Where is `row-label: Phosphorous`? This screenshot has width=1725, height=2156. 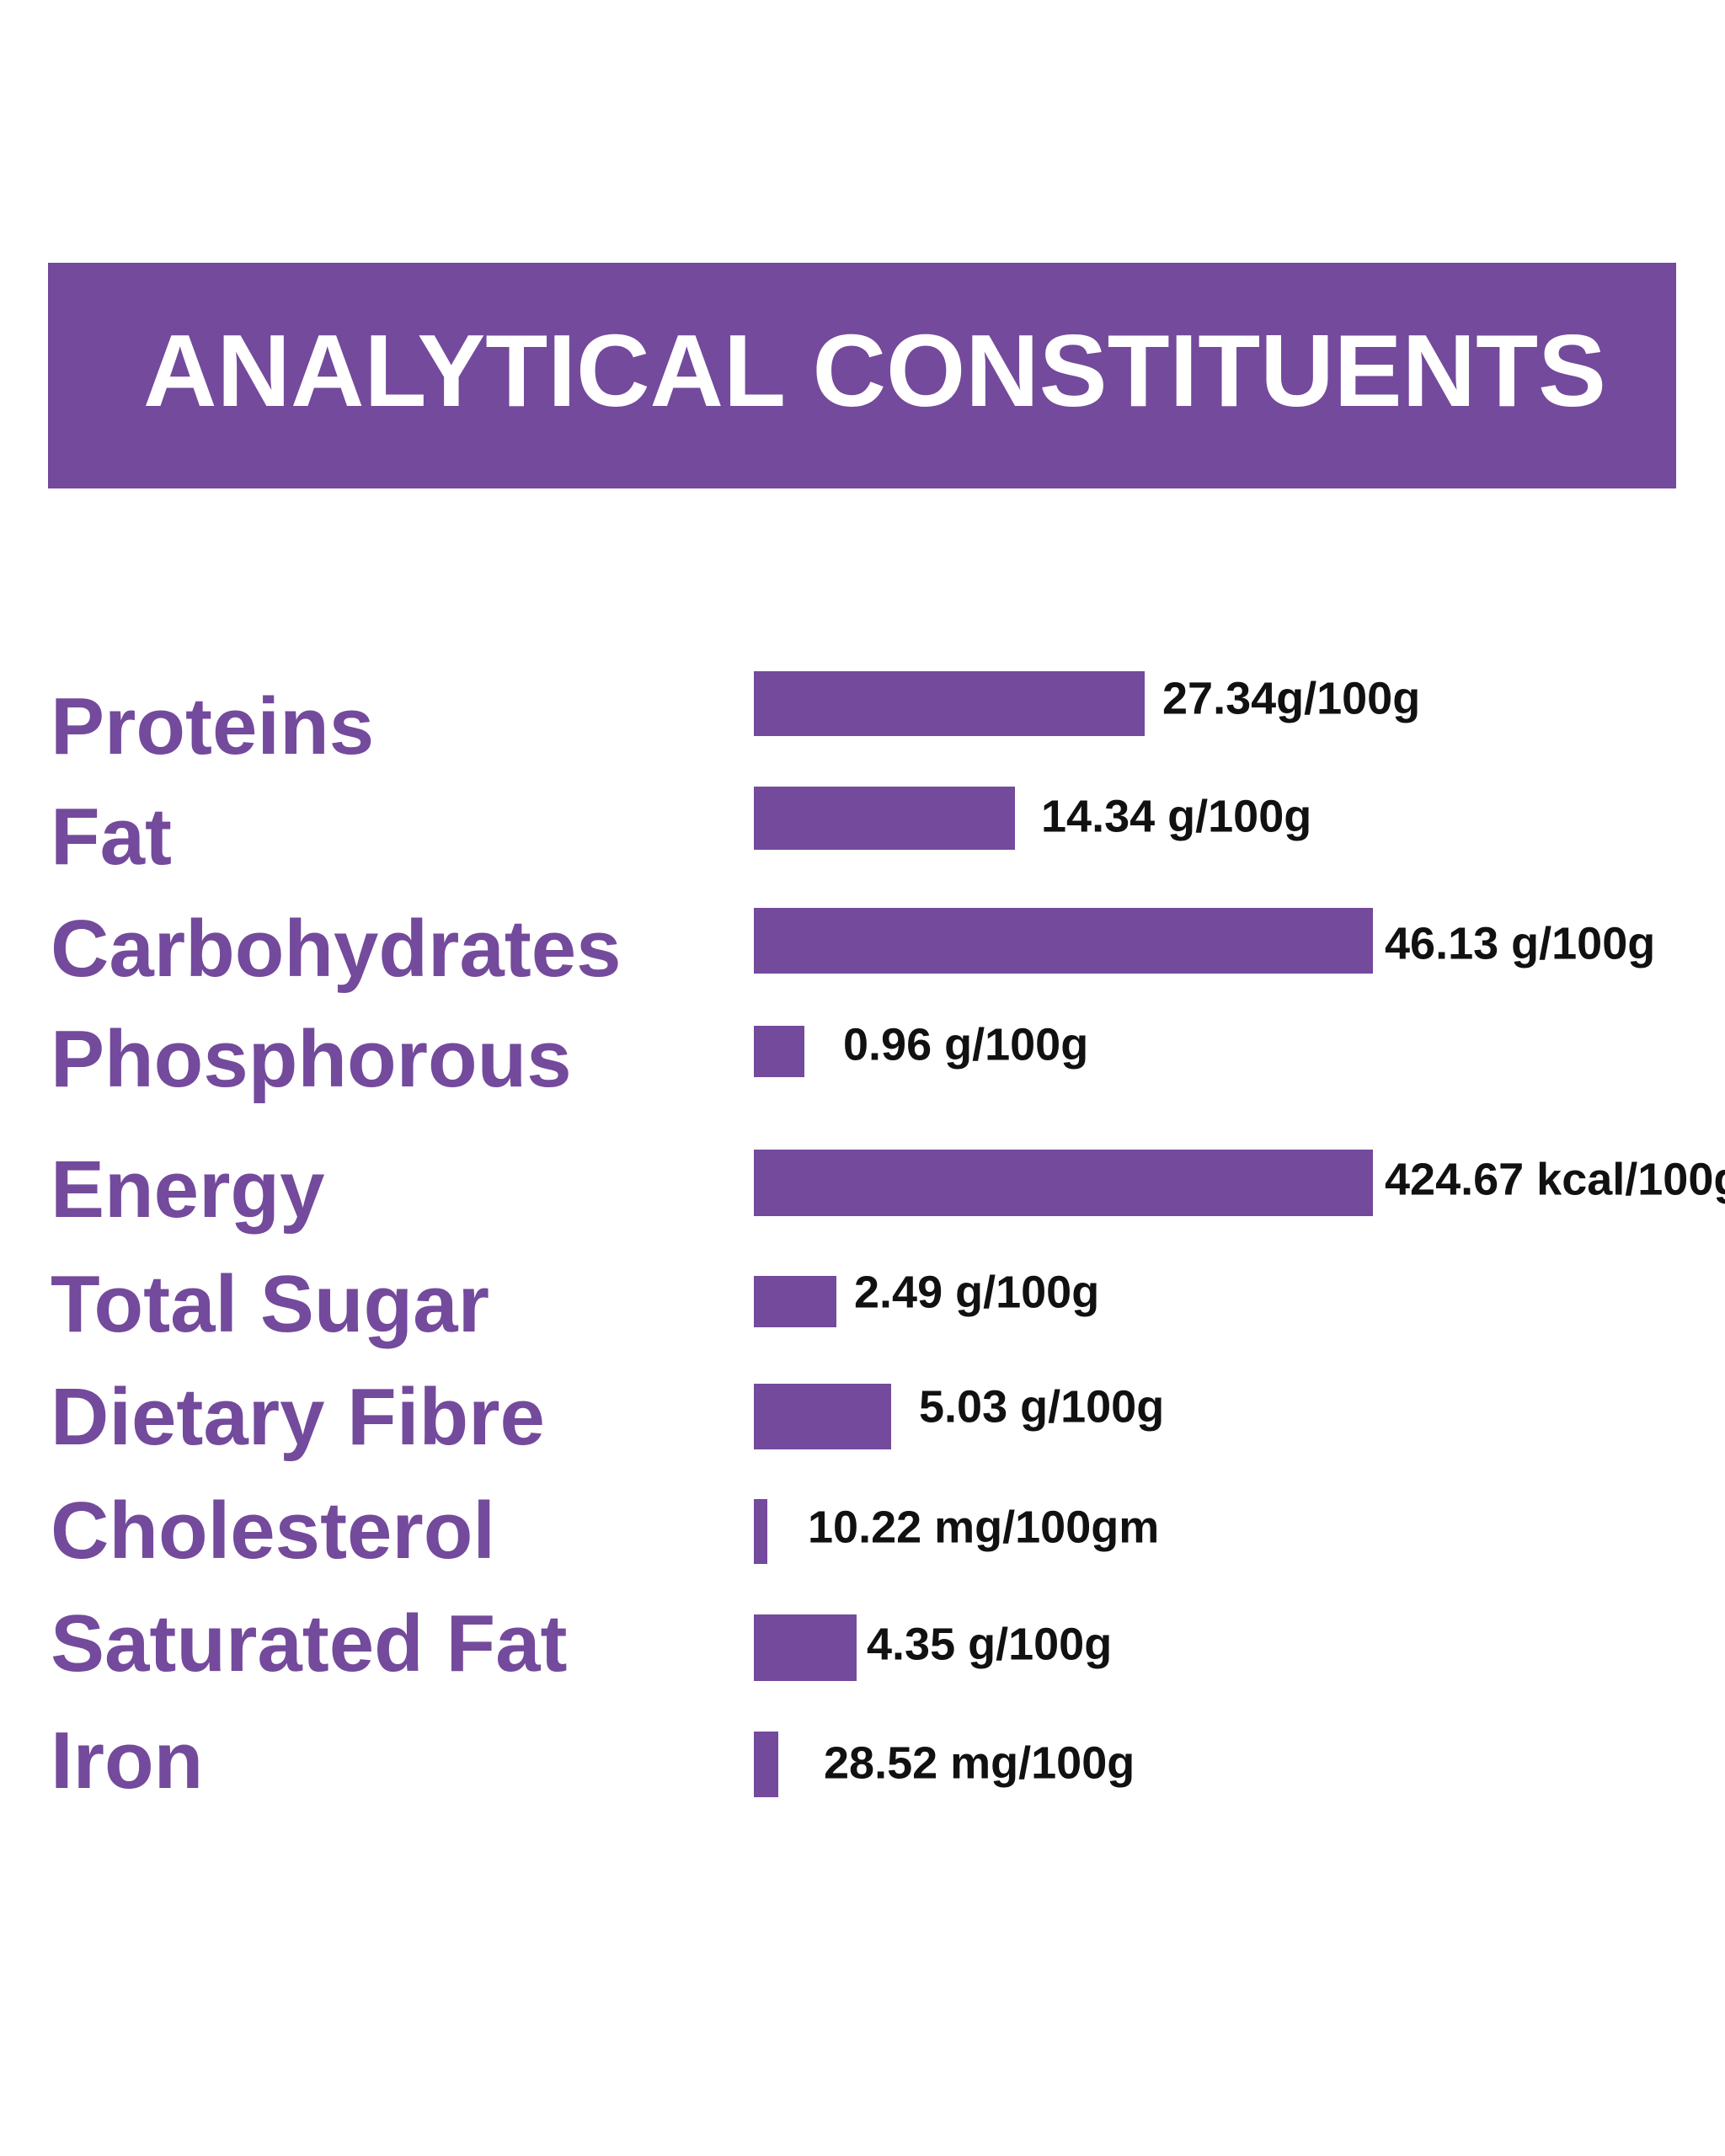
row-label: Phosphorous is located at coordinates (311, 1059).